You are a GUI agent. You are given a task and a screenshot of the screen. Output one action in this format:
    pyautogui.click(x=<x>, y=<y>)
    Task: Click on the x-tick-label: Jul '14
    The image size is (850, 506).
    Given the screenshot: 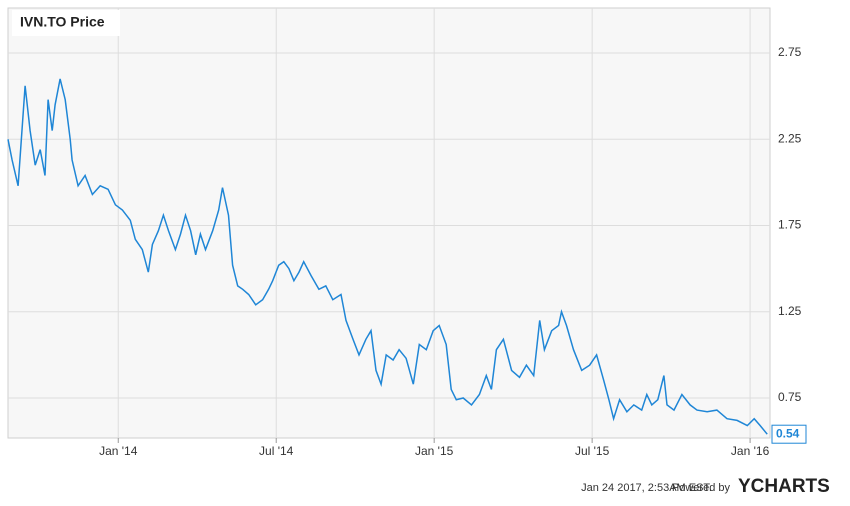 What is the action you would take?
    pyautogui.click(x=276, y=451)
    